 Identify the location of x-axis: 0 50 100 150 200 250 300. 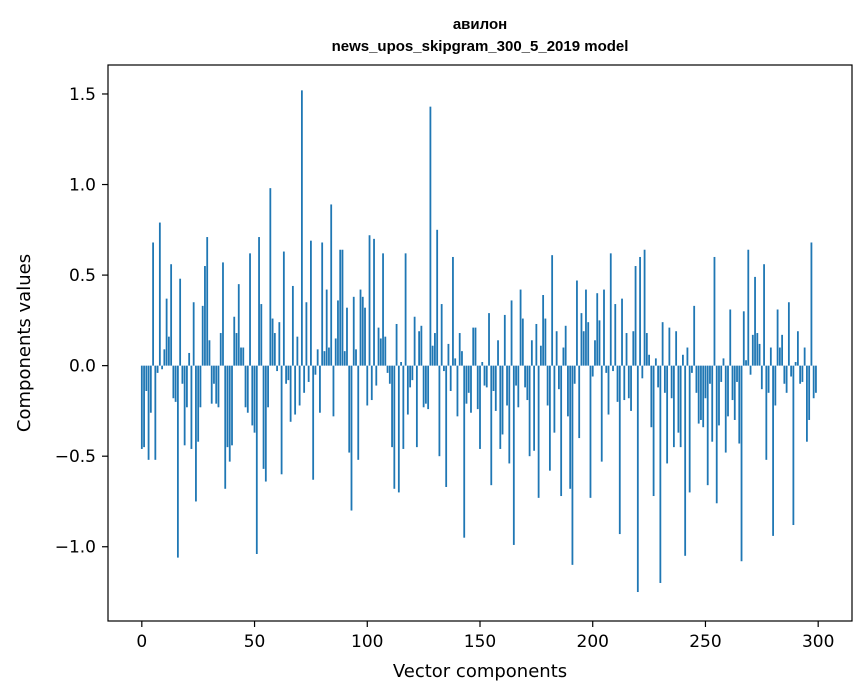
(485, 636).